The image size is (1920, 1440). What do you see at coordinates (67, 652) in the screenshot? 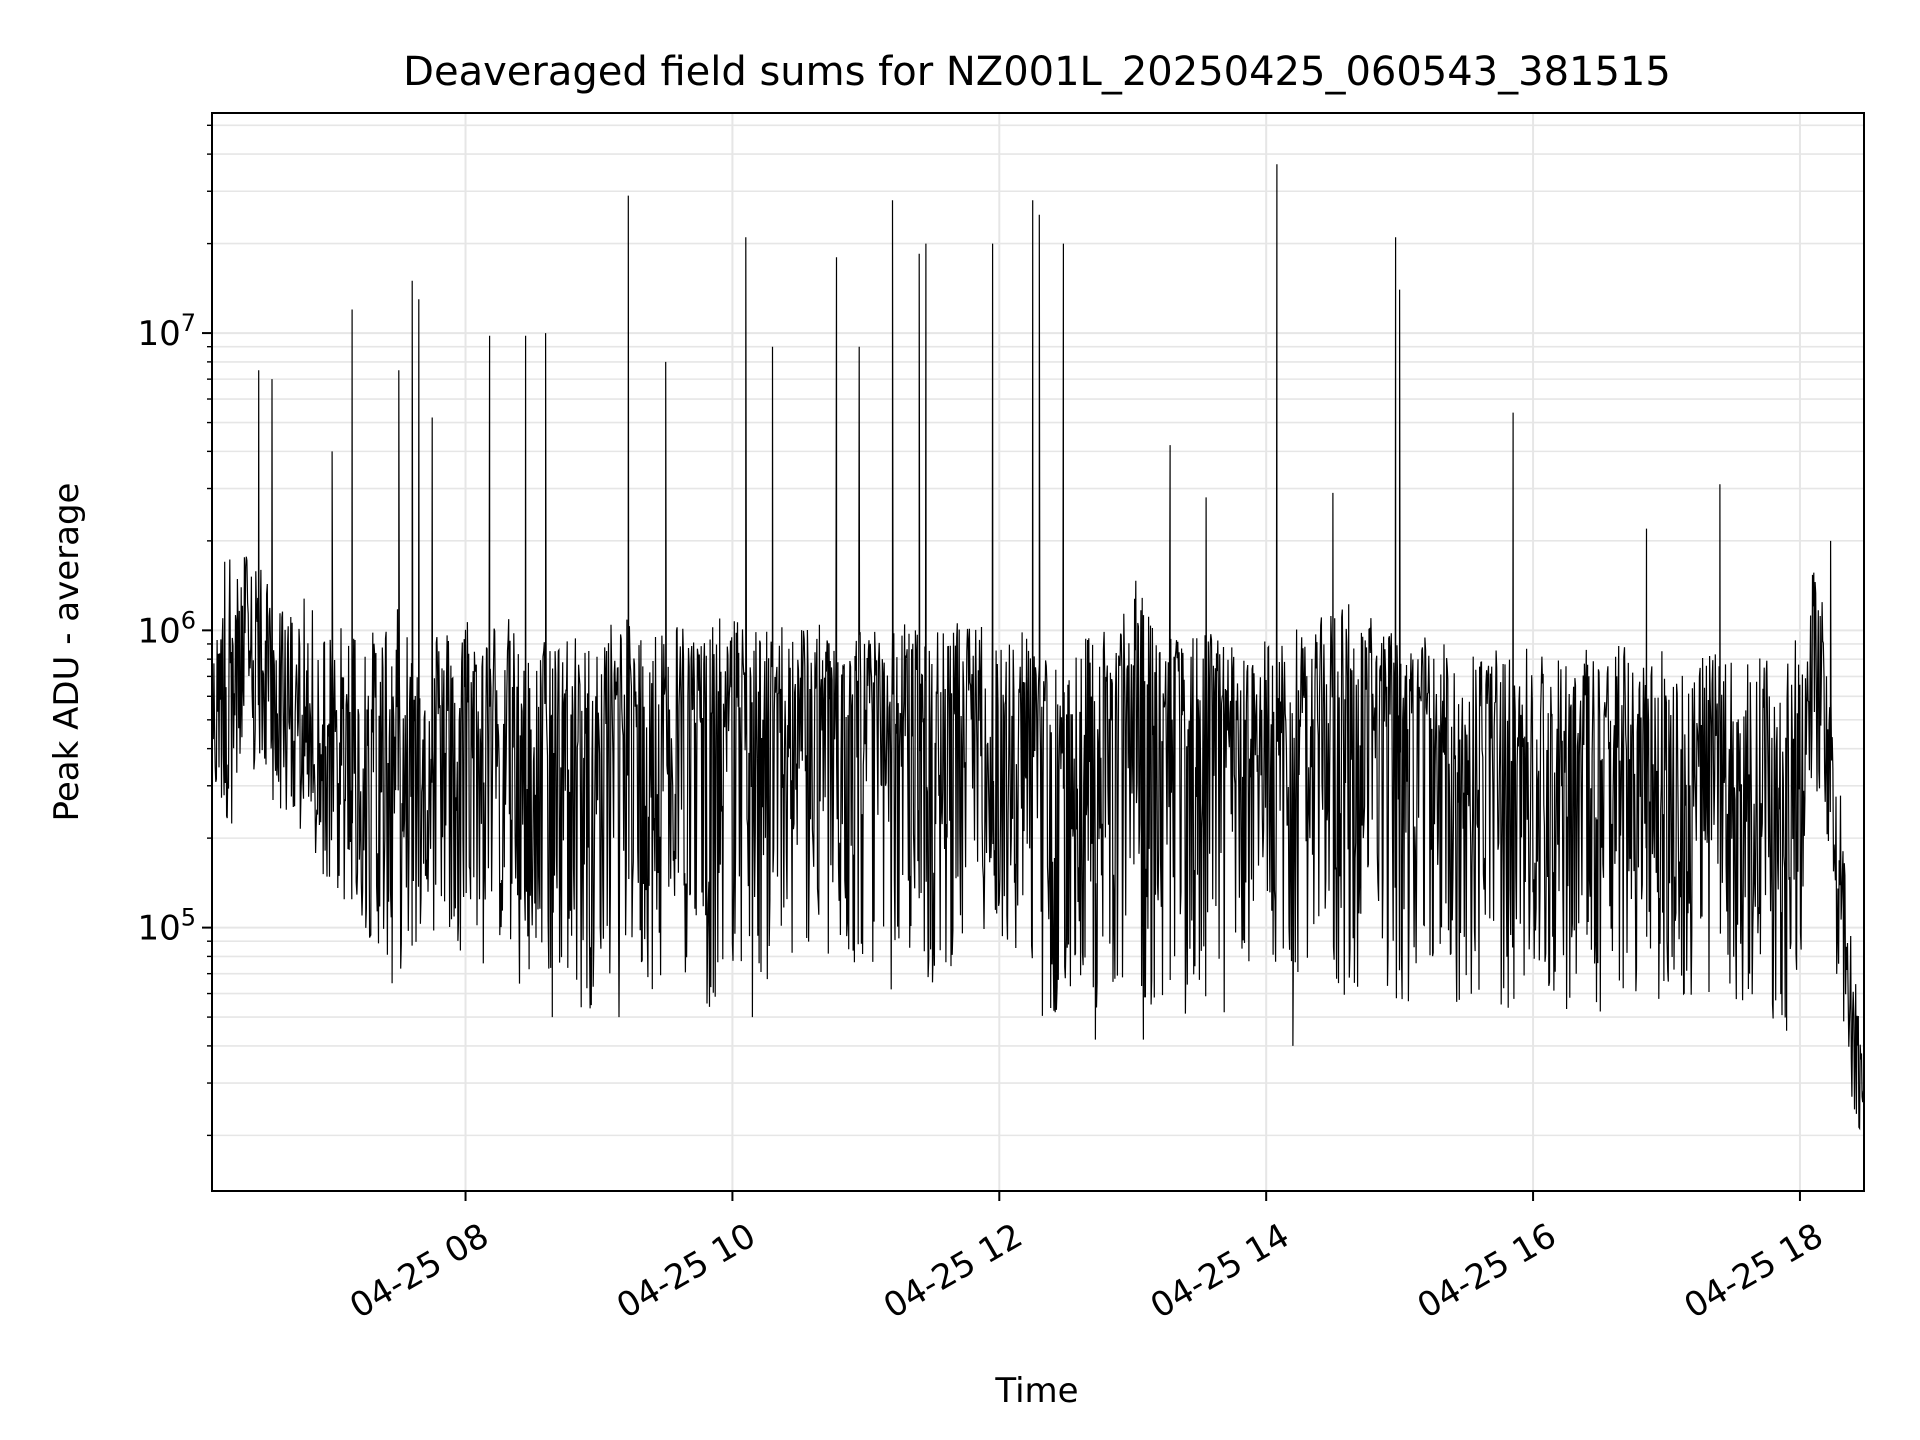
I see `y-axis-label: Peak ADU - average` at bounding box center [67, 652].